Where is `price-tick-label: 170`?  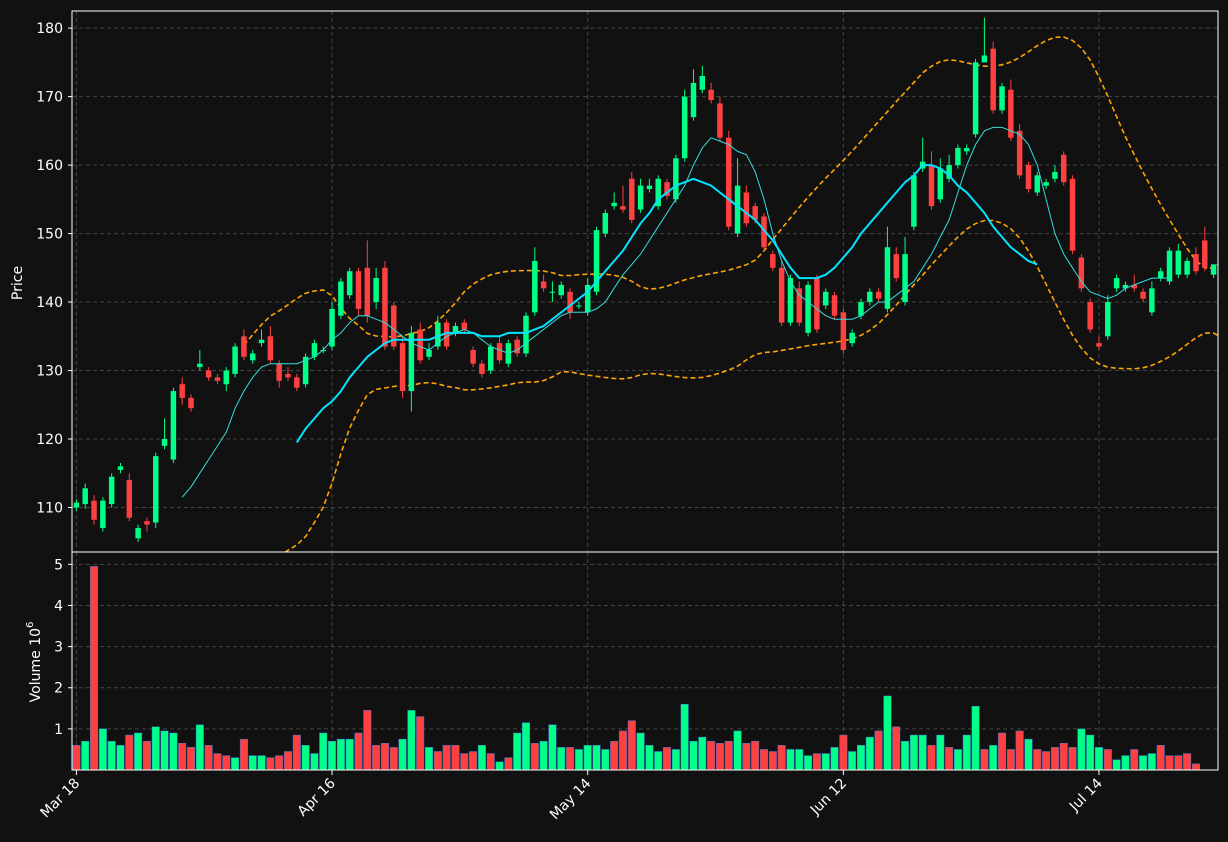 price-tick-label: 170 is located at coordinates (49, 98).